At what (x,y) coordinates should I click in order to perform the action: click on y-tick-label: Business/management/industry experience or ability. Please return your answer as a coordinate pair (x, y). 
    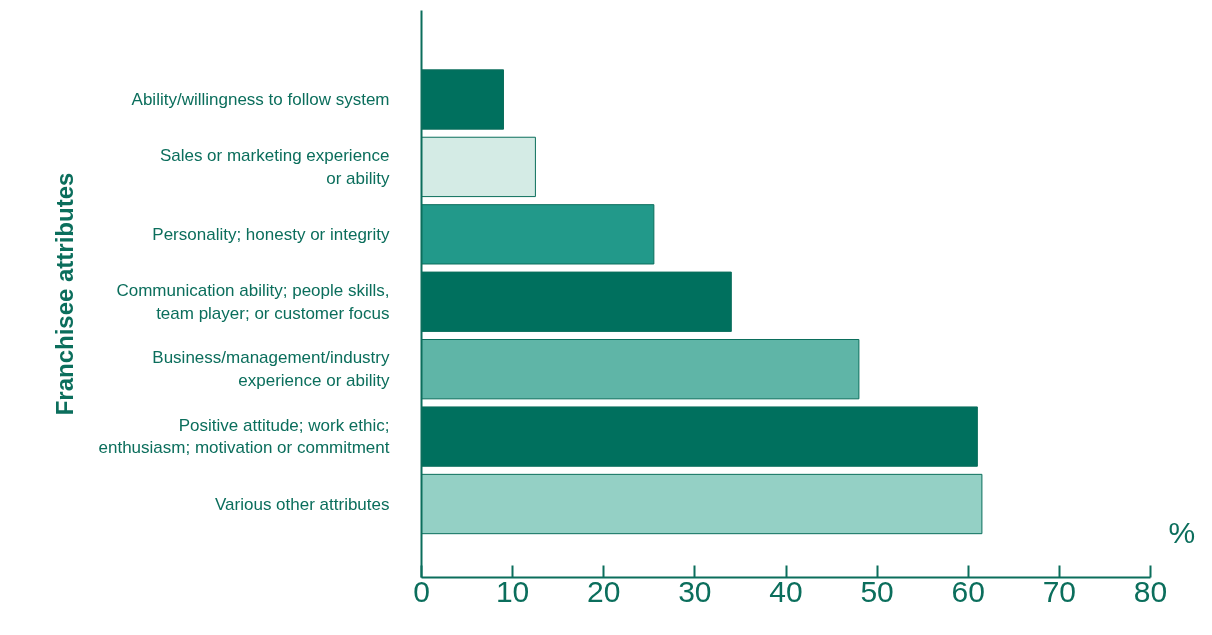
    Looking at the image, I should click on (271, 369).